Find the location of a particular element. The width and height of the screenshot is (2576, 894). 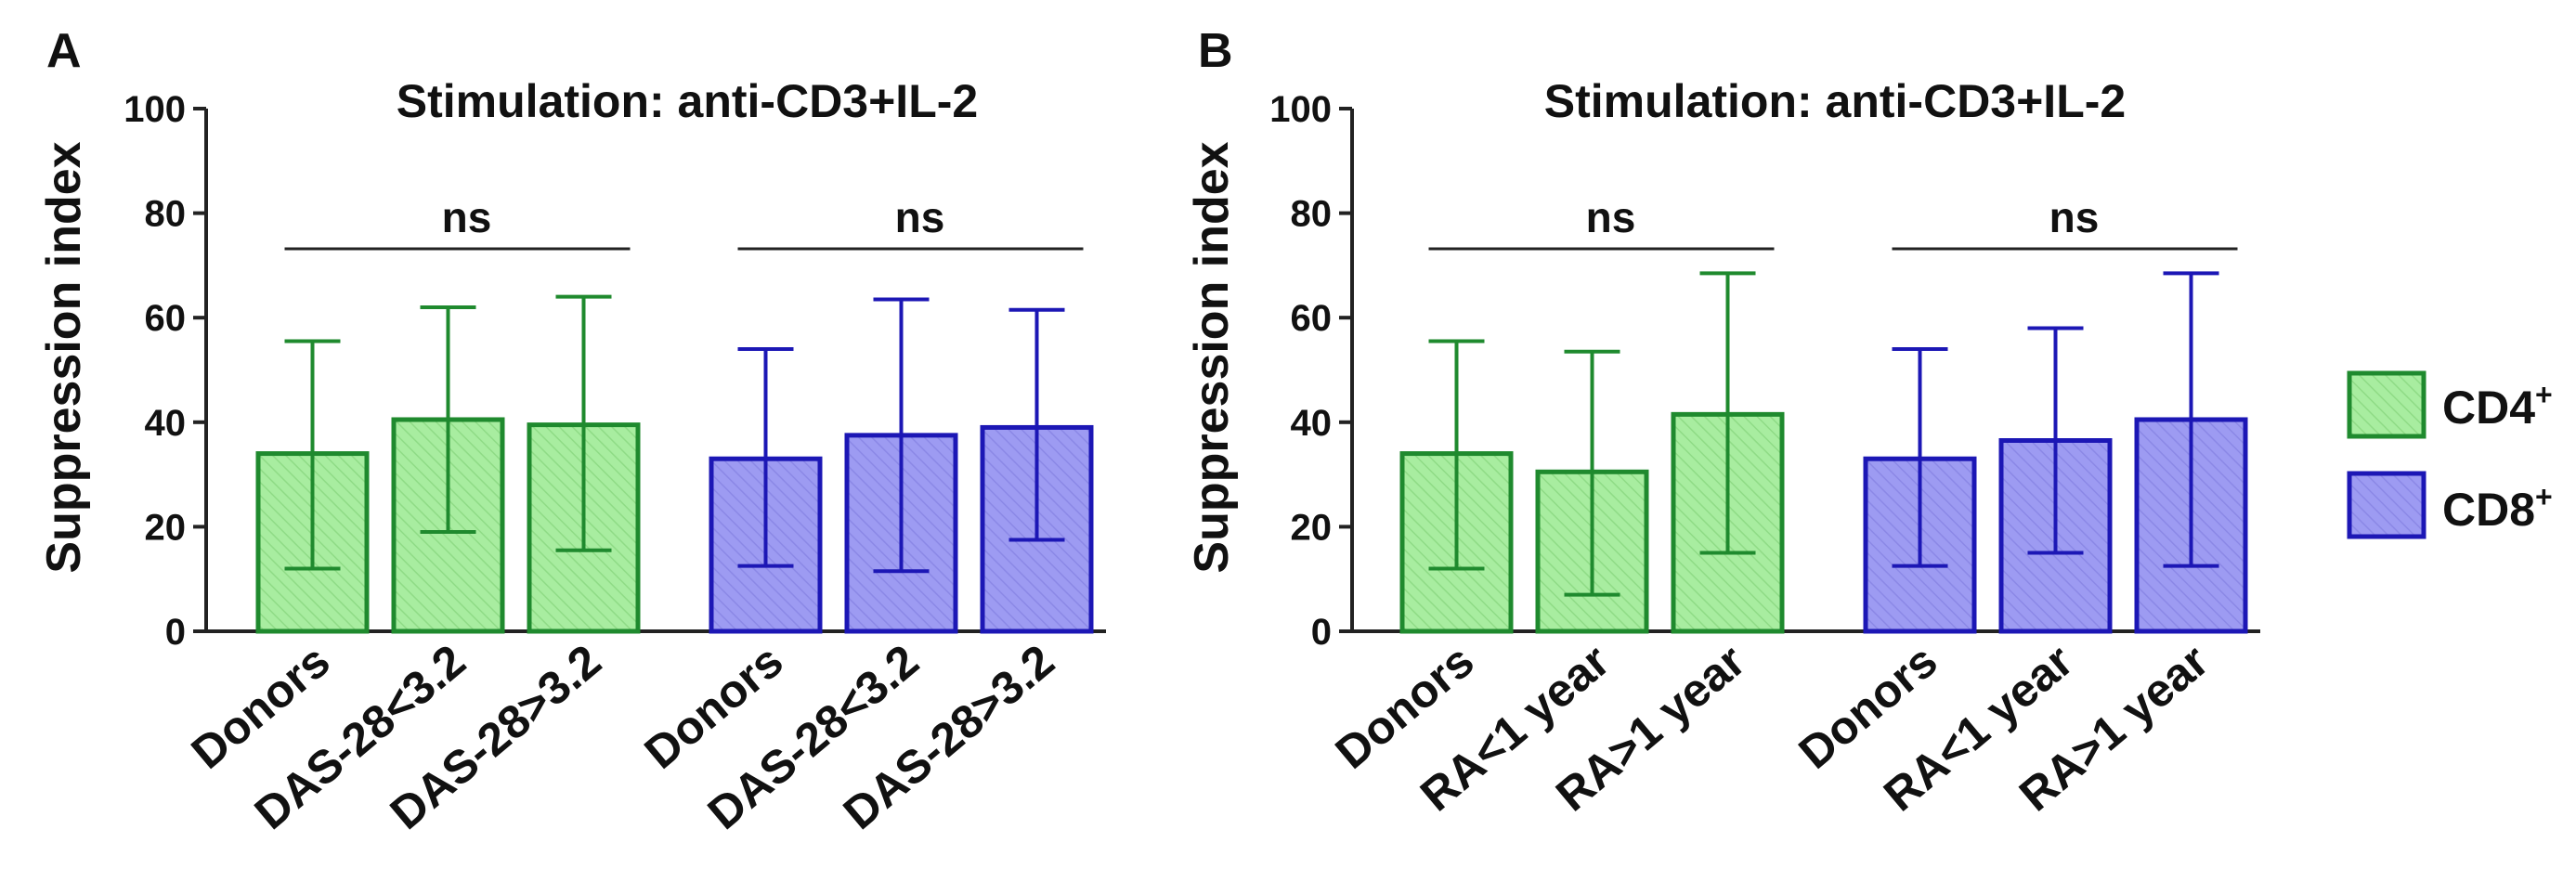

panel-b-significance: ns ns is located at coordinates (1833, 222).